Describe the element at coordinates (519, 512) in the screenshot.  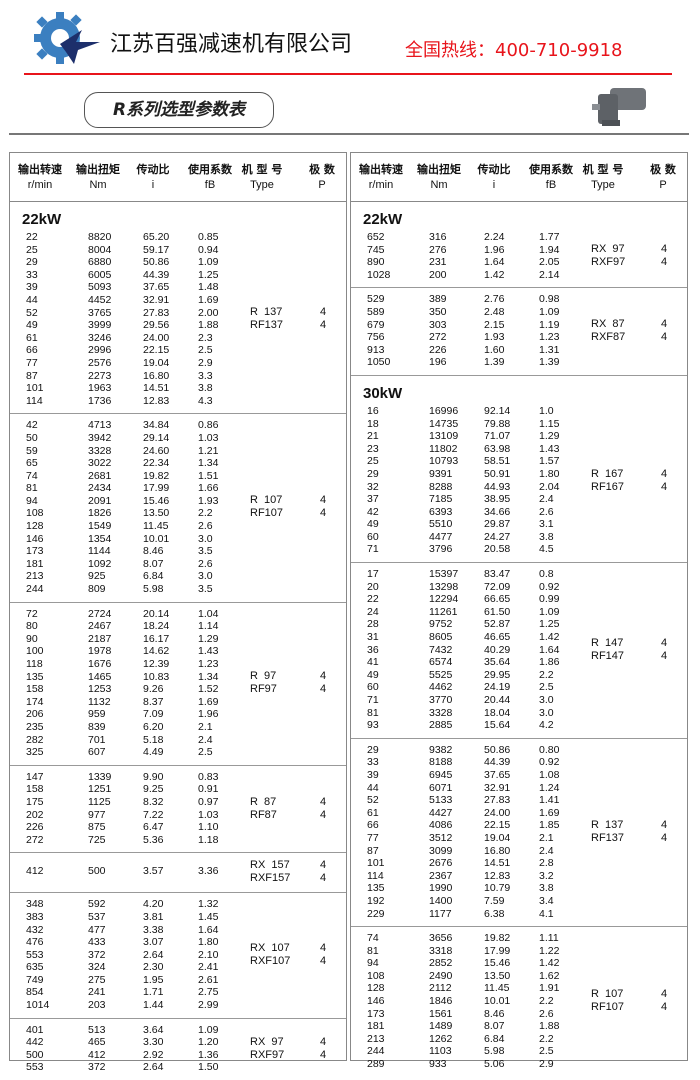
I see `table-row: 42 6393 34.66 2.6` at that location.